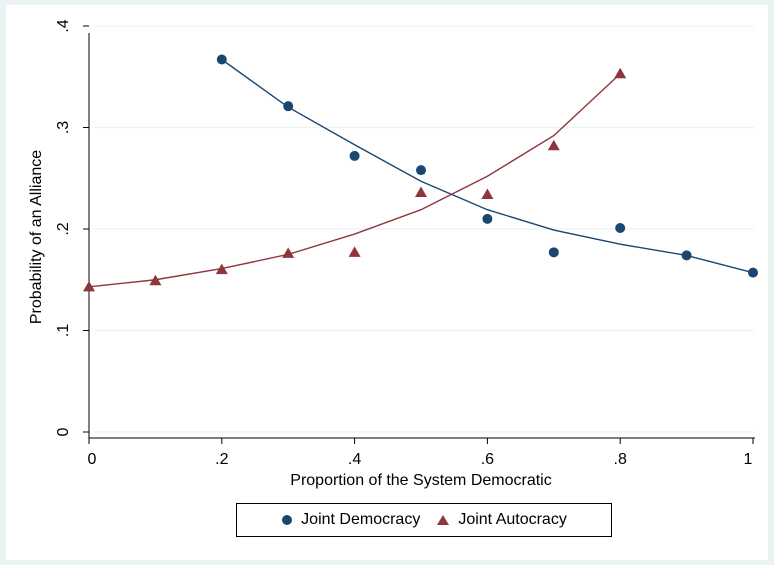 The width and height of the screenshot is (774, 565). What do you see at coordinates (512, 519) in the screenshot?
I see `legend-label-joint-autocracy: Joint Autocracy` at bounding box center [512, 519].